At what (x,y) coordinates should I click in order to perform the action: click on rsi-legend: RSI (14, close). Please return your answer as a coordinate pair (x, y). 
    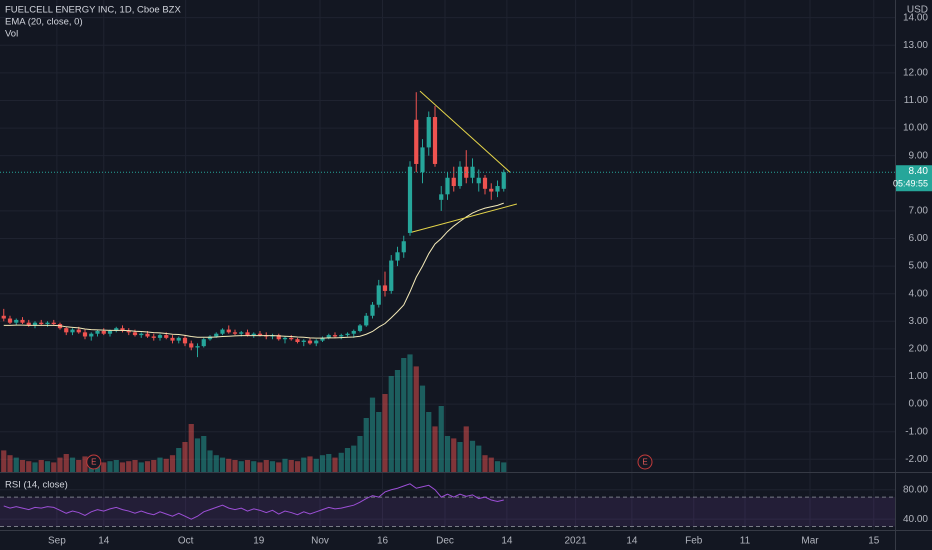
    Looking at the image, I should click on (36, 485).